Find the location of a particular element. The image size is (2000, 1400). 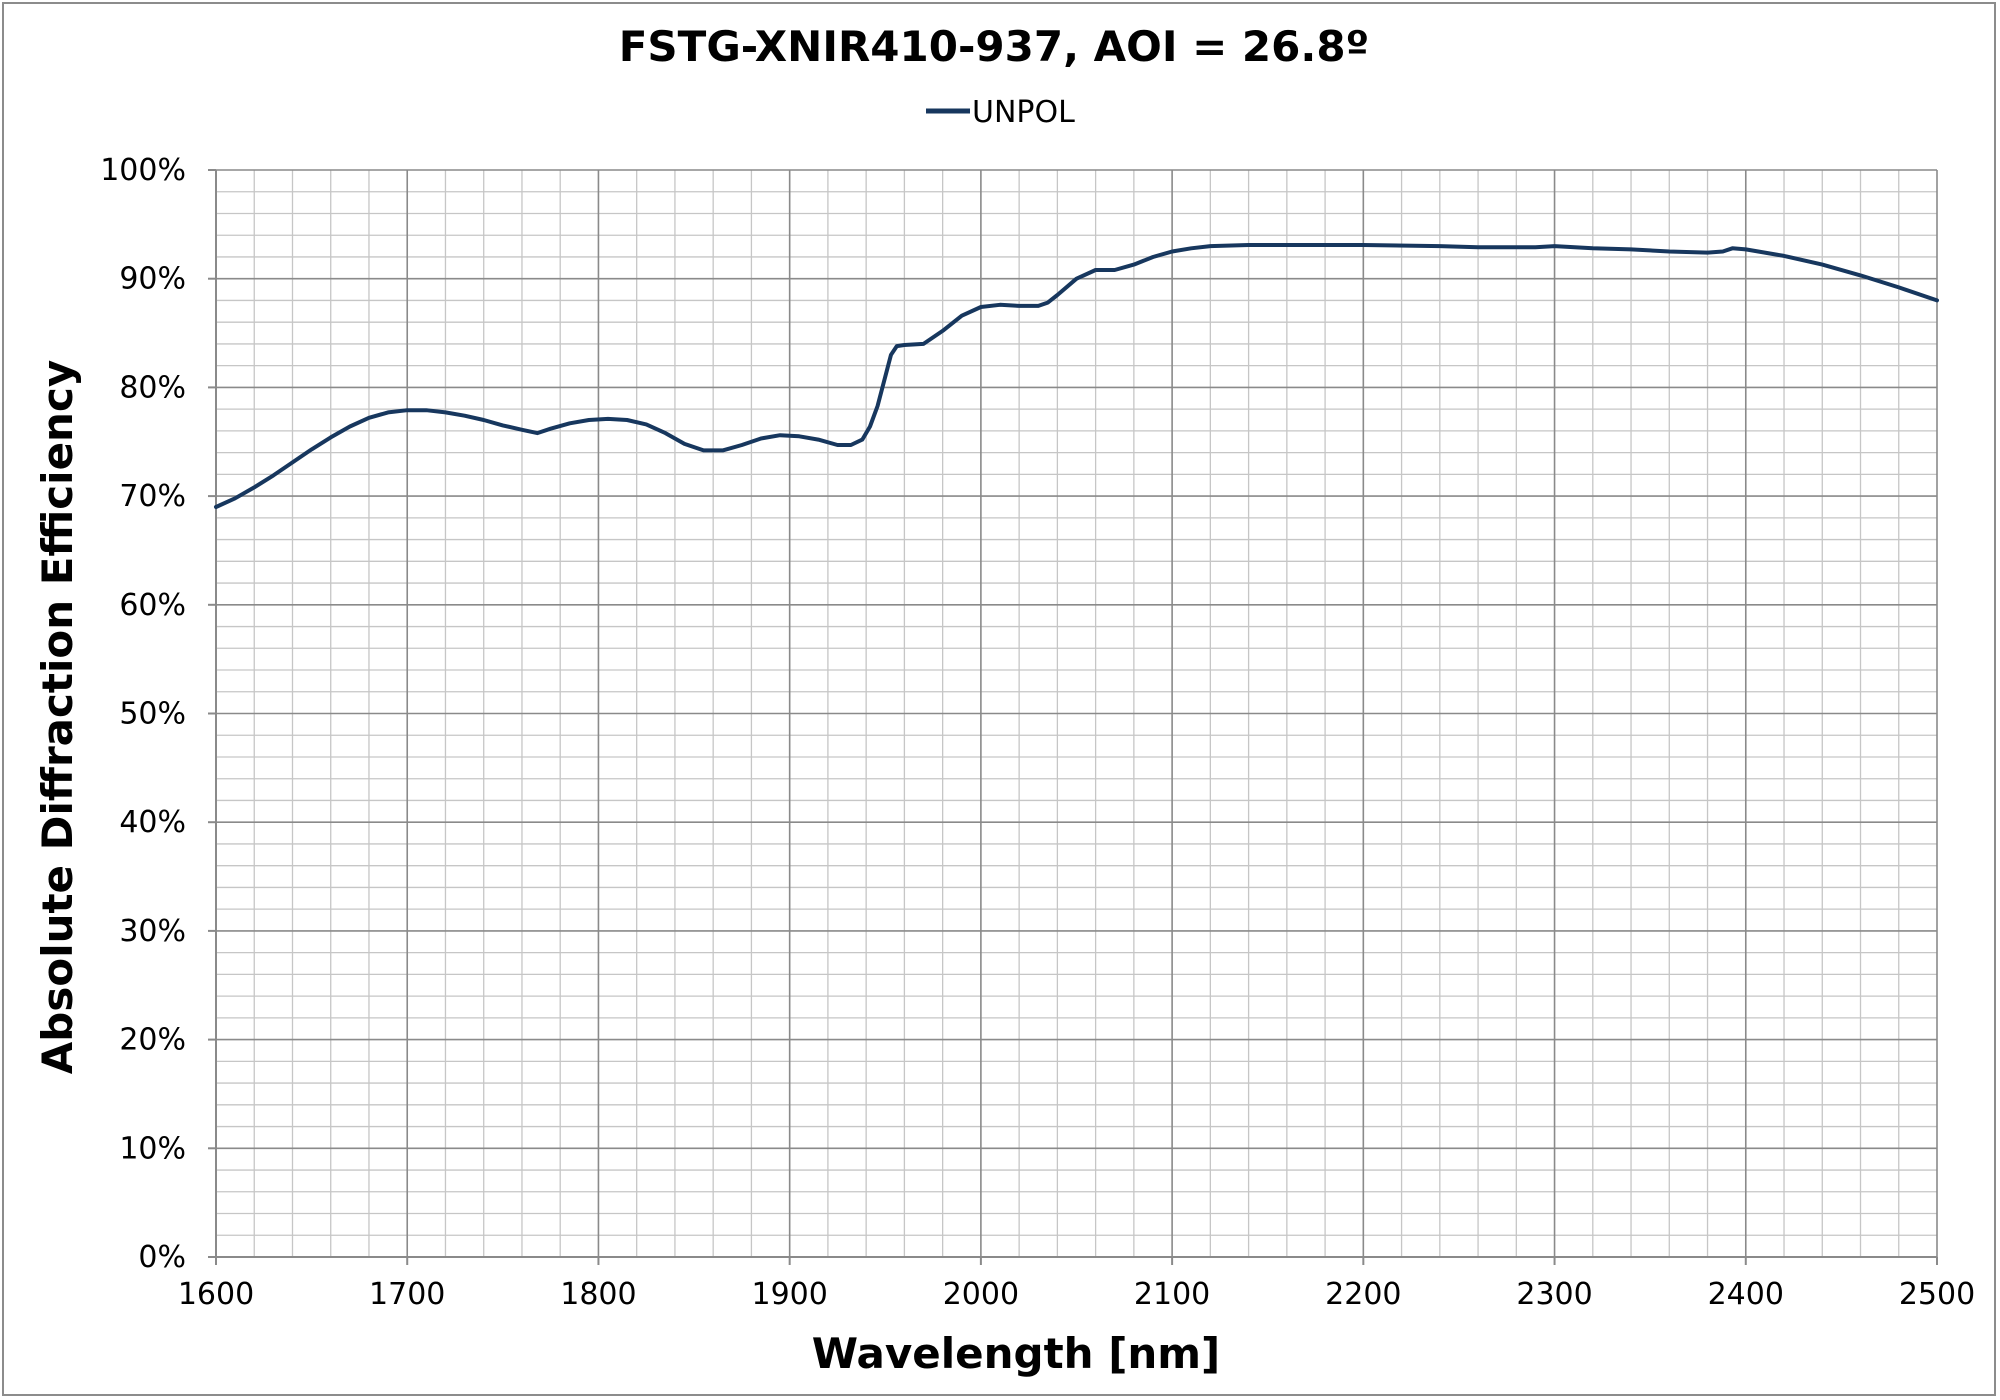

x-tick-label: 1900 is located at coordinates (789, 1294).